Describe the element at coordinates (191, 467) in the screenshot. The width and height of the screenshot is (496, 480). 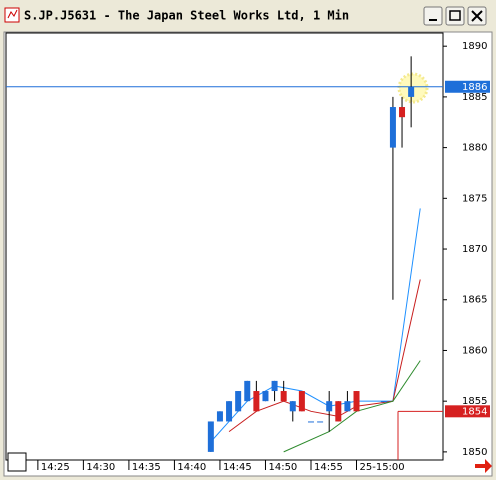
I see `x-tick-label: 14:40` at that location.